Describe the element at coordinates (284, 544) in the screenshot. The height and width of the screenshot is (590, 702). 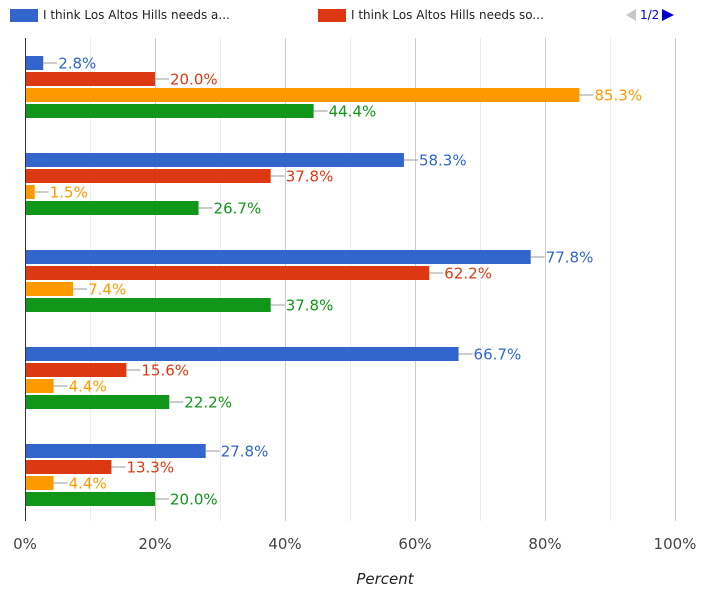
I see `x-tick-label: 40%` at that location.